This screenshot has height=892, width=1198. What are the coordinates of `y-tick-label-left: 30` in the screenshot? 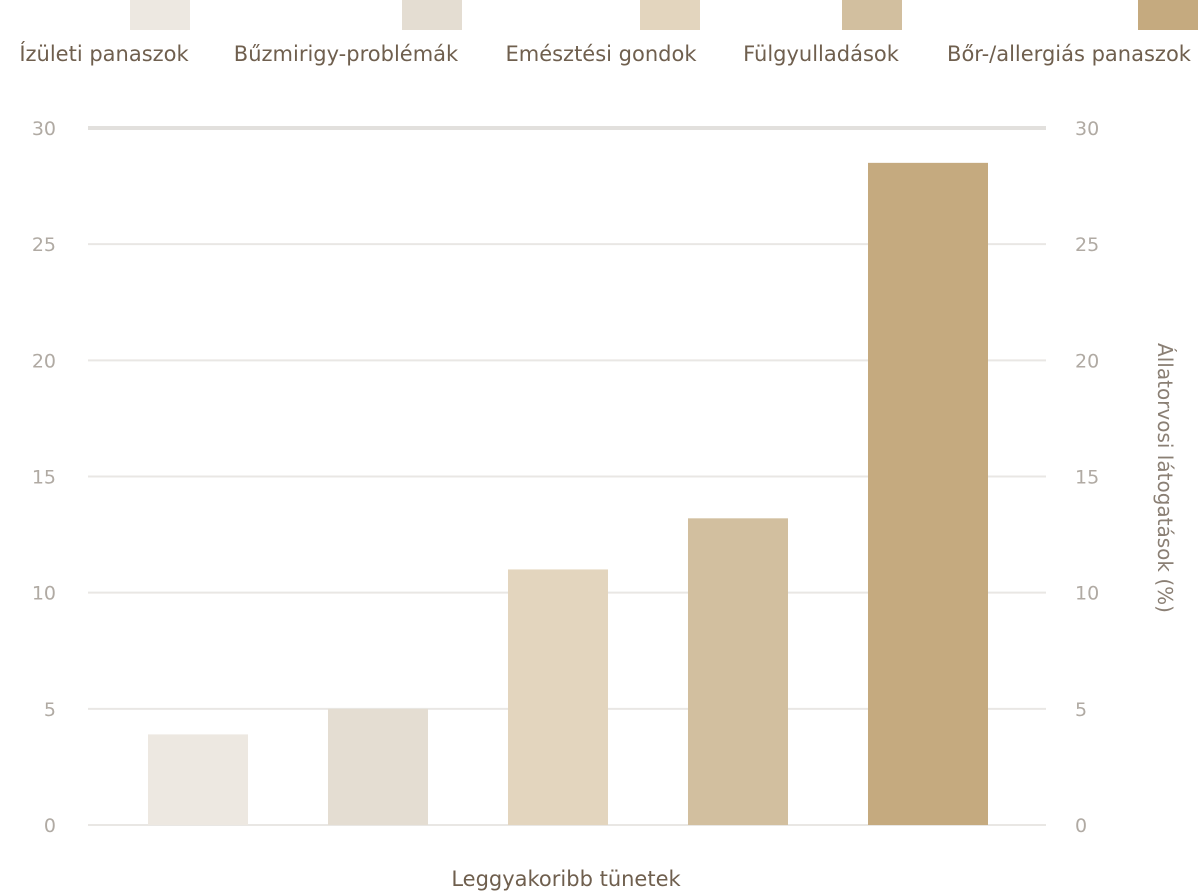 It's located at (44, 129).